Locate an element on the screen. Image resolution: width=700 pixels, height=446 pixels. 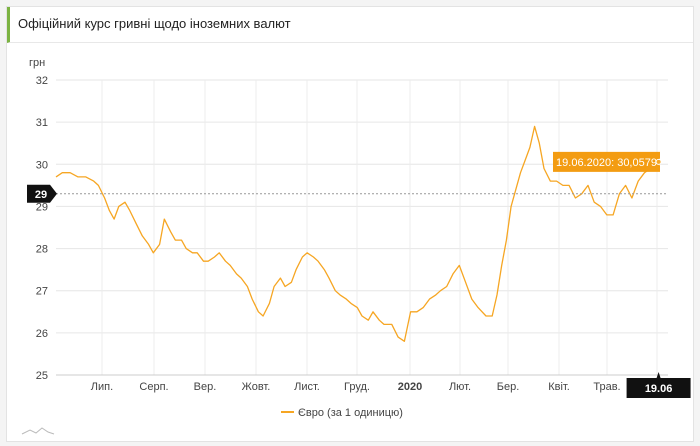
y-tick-label: 30 is located at coordinates (42, 165).